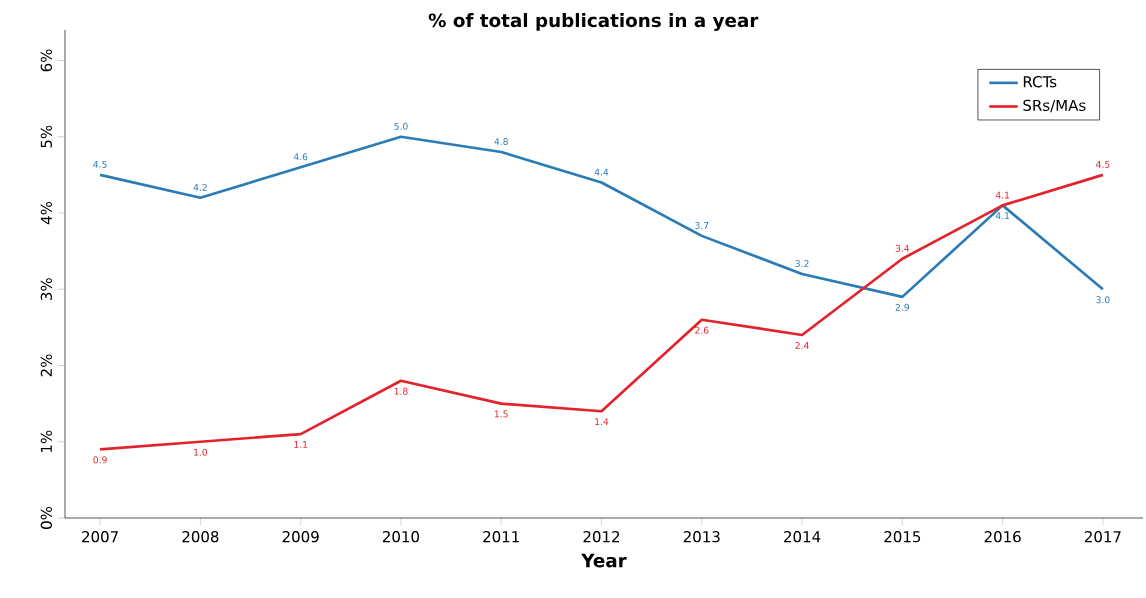  I want to click on data-label: 1.5, so click(501, 414).